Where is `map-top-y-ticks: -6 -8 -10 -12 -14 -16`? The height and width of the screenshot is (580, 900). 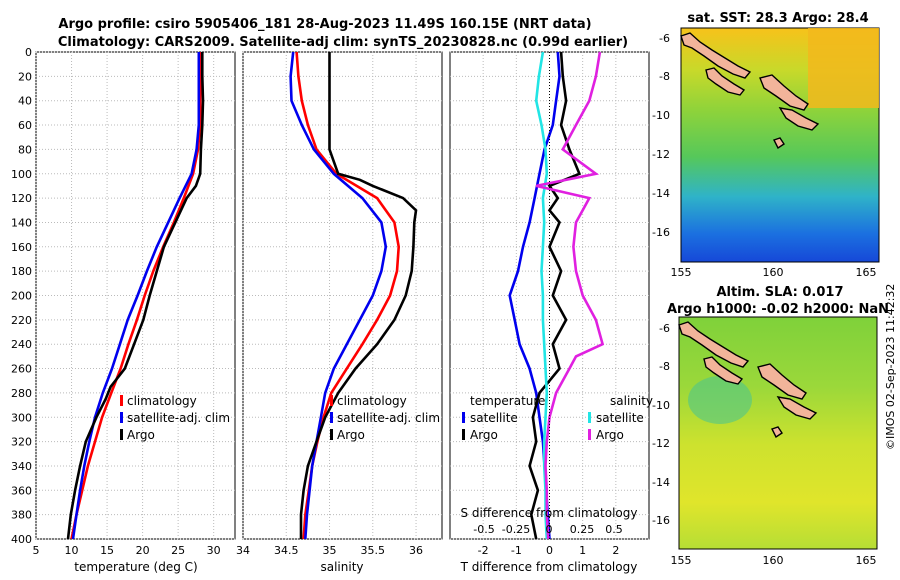
map-top-y-ticks: -6 -8 -10 -12 -14 -16 is located at coordinates (661, 135).